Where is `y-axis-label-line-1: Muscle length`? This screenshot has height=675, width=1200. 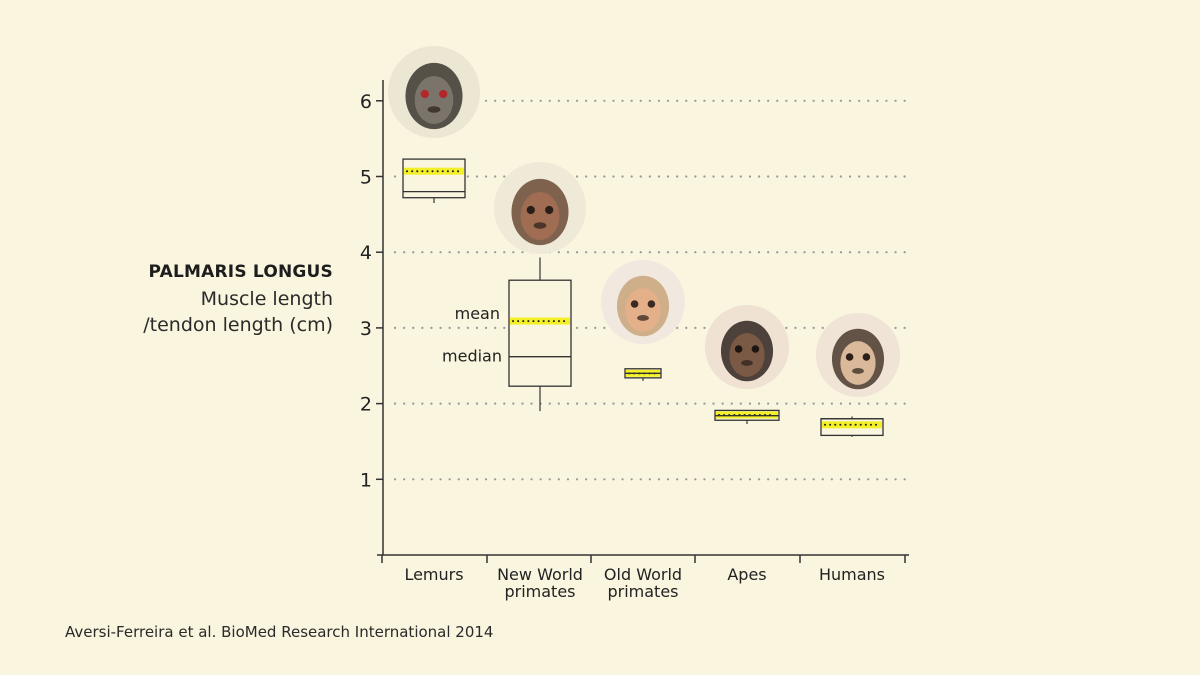
y-axis-label-line-1: Muscle length is located at coordinates (266, 299).